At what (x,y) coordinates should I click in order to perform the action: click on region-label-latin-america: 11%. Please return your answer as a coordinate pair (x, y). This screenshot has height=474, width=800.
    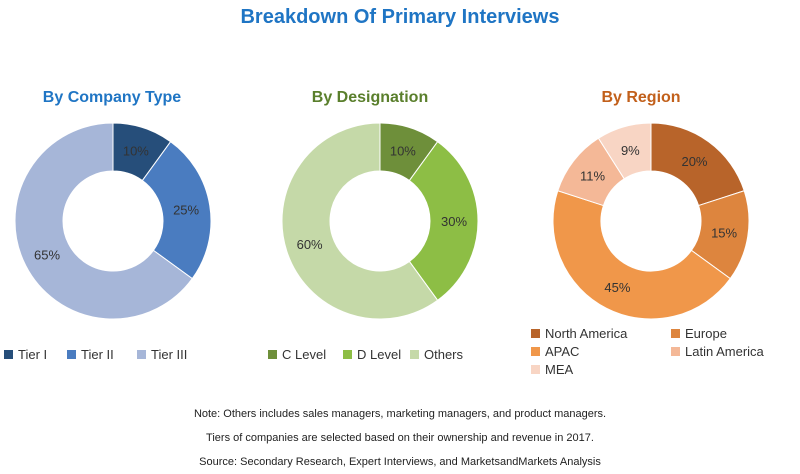
    Looking at the image, I should click on (592, 176).